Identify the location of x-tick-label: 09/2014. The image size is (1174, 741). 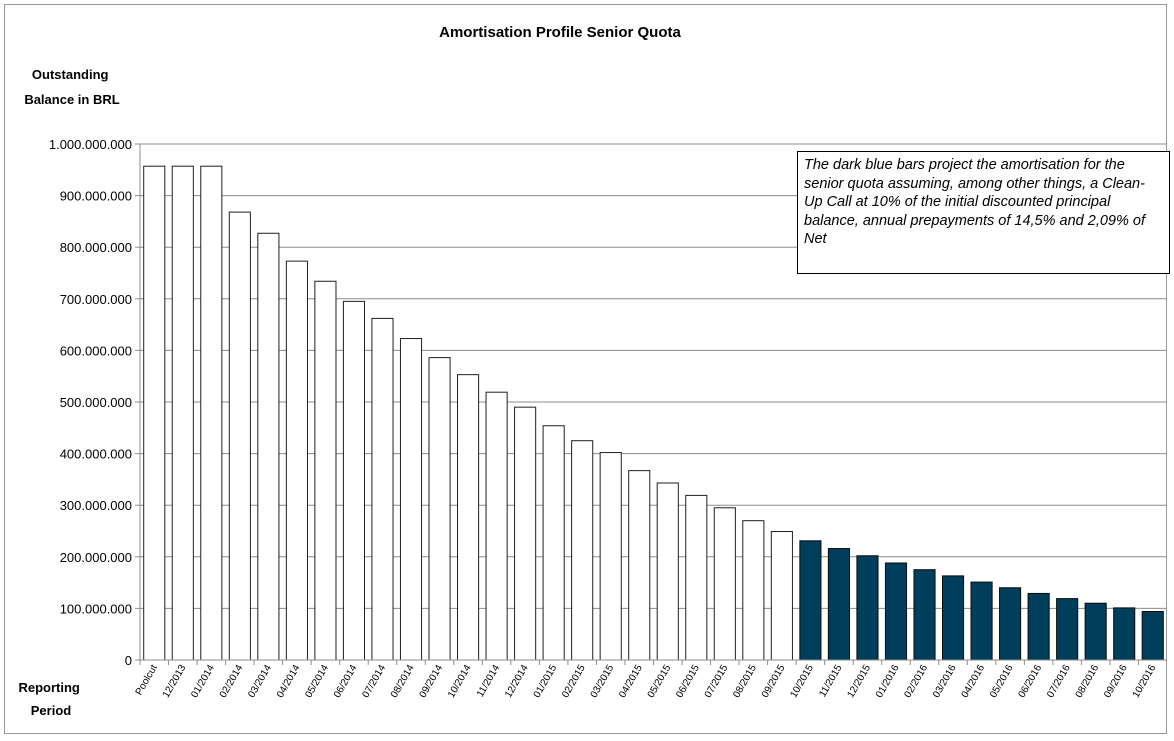
(432, 681).